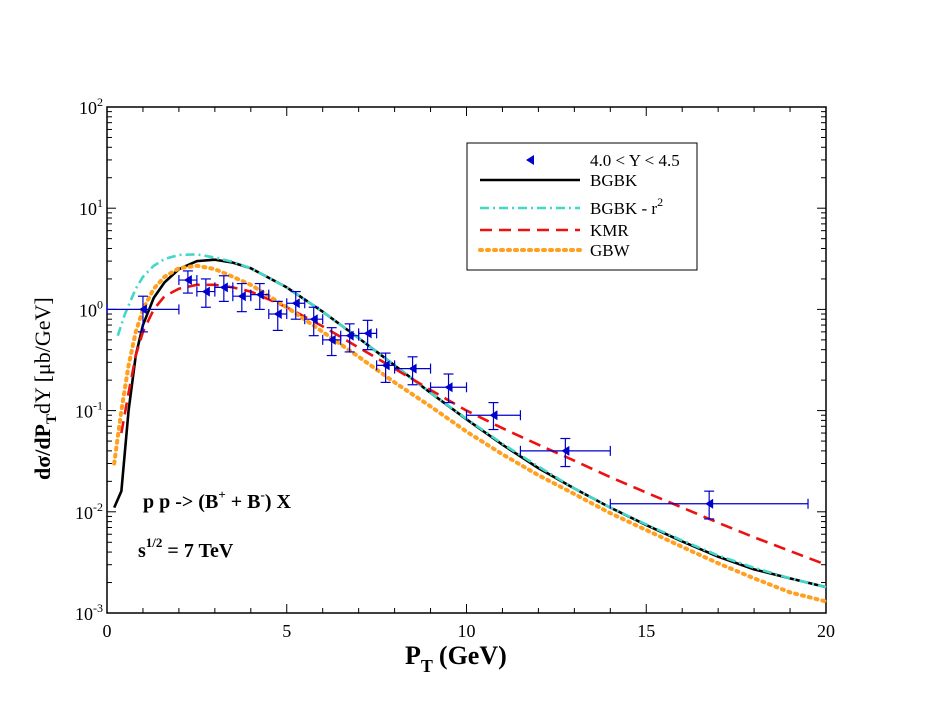 The height and width of the screenshot is (719, 930). I want to click on x-tick-label: 5, so click(286, 631).